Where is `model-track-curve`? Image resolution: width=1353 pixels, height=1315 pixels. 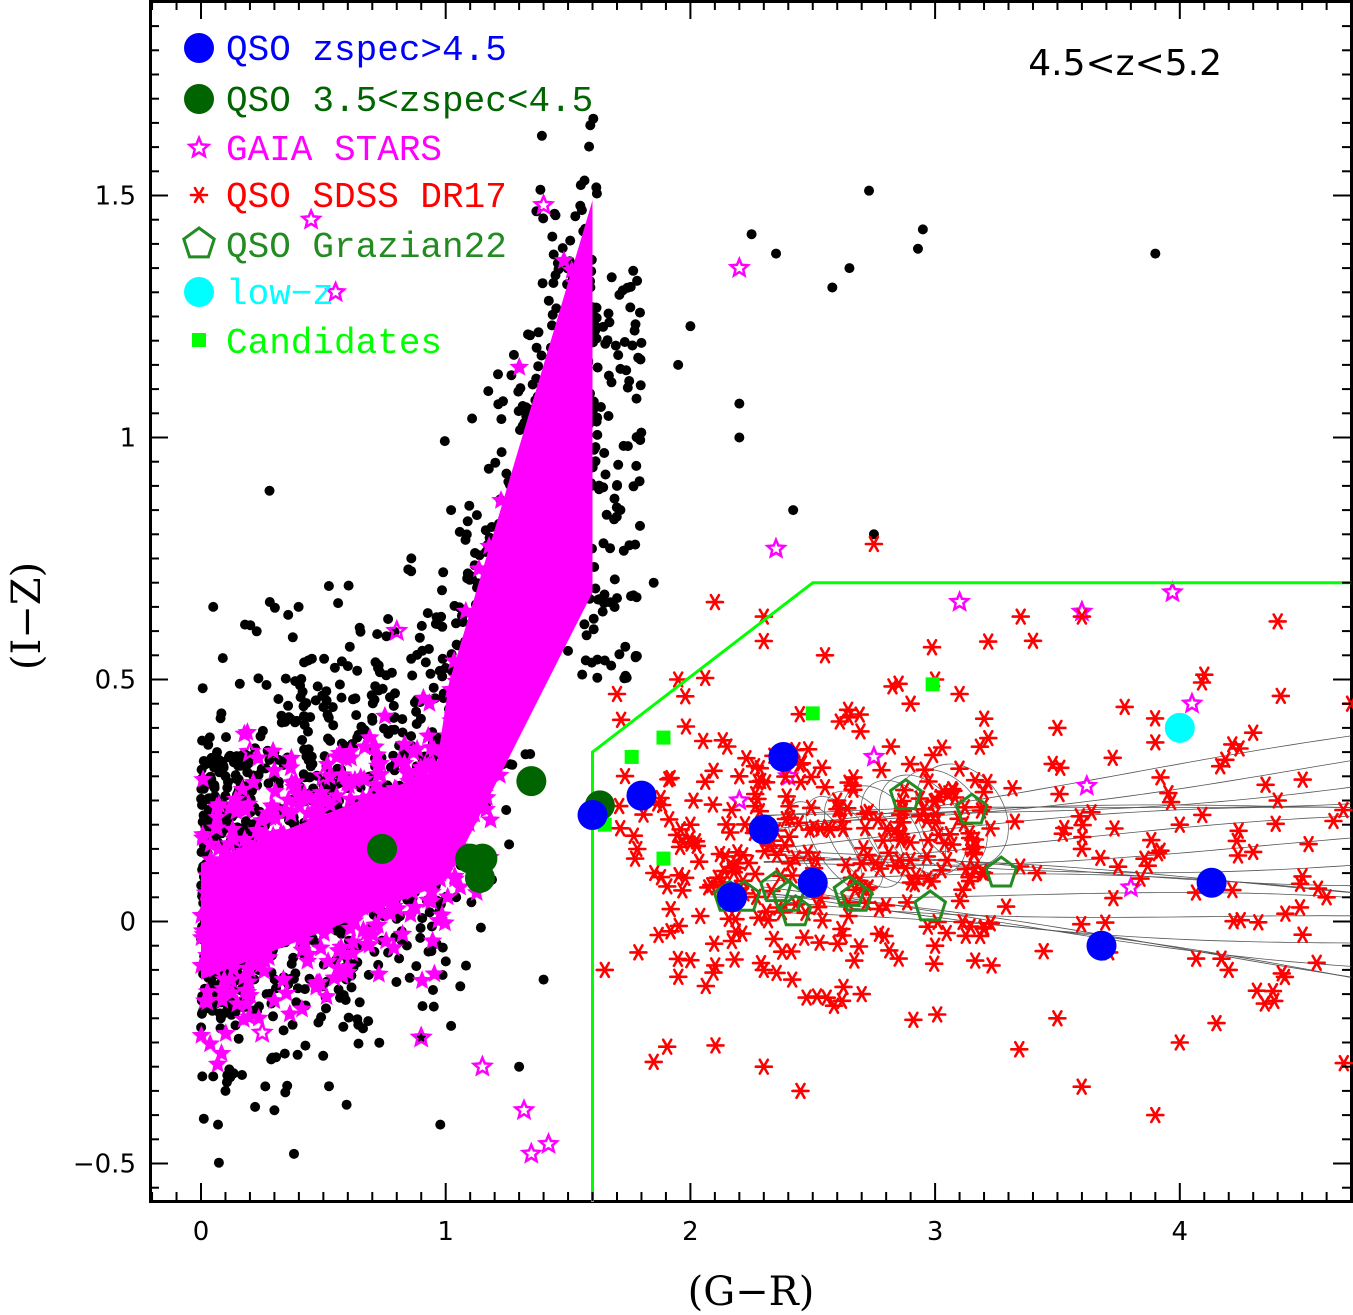 model-track-curve is located at coordinates (1057, 863).